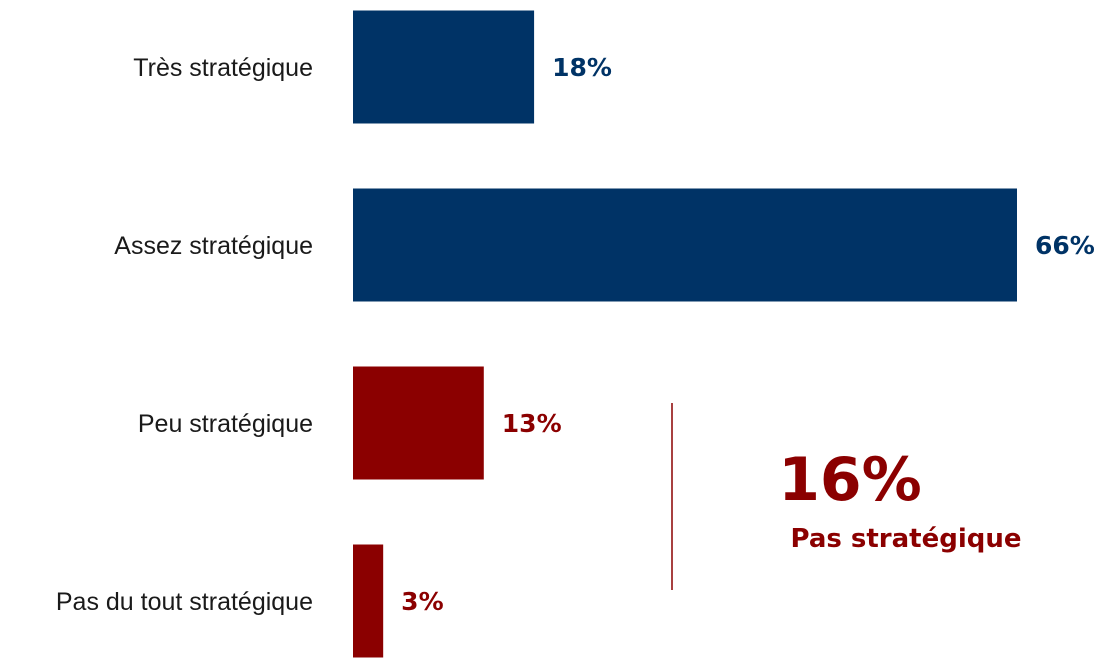 The width and height of the screenshot is (1100, 661). I want to click on category-label: Pas du tout stratégique, so click(184, 602).